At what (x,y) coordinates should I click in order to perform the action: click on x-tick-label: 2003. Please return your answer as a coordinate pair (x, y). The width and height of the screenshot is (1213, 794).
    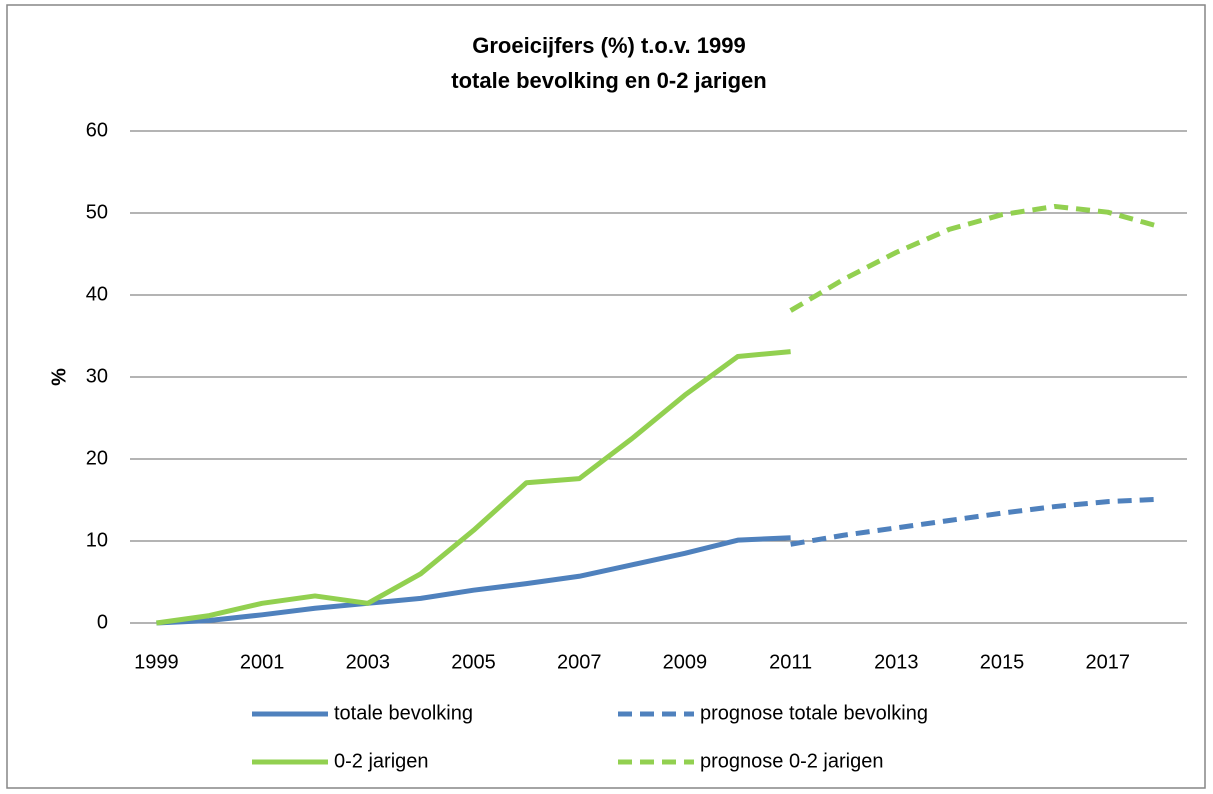
    Looking at the image, I should click on (368, 662).